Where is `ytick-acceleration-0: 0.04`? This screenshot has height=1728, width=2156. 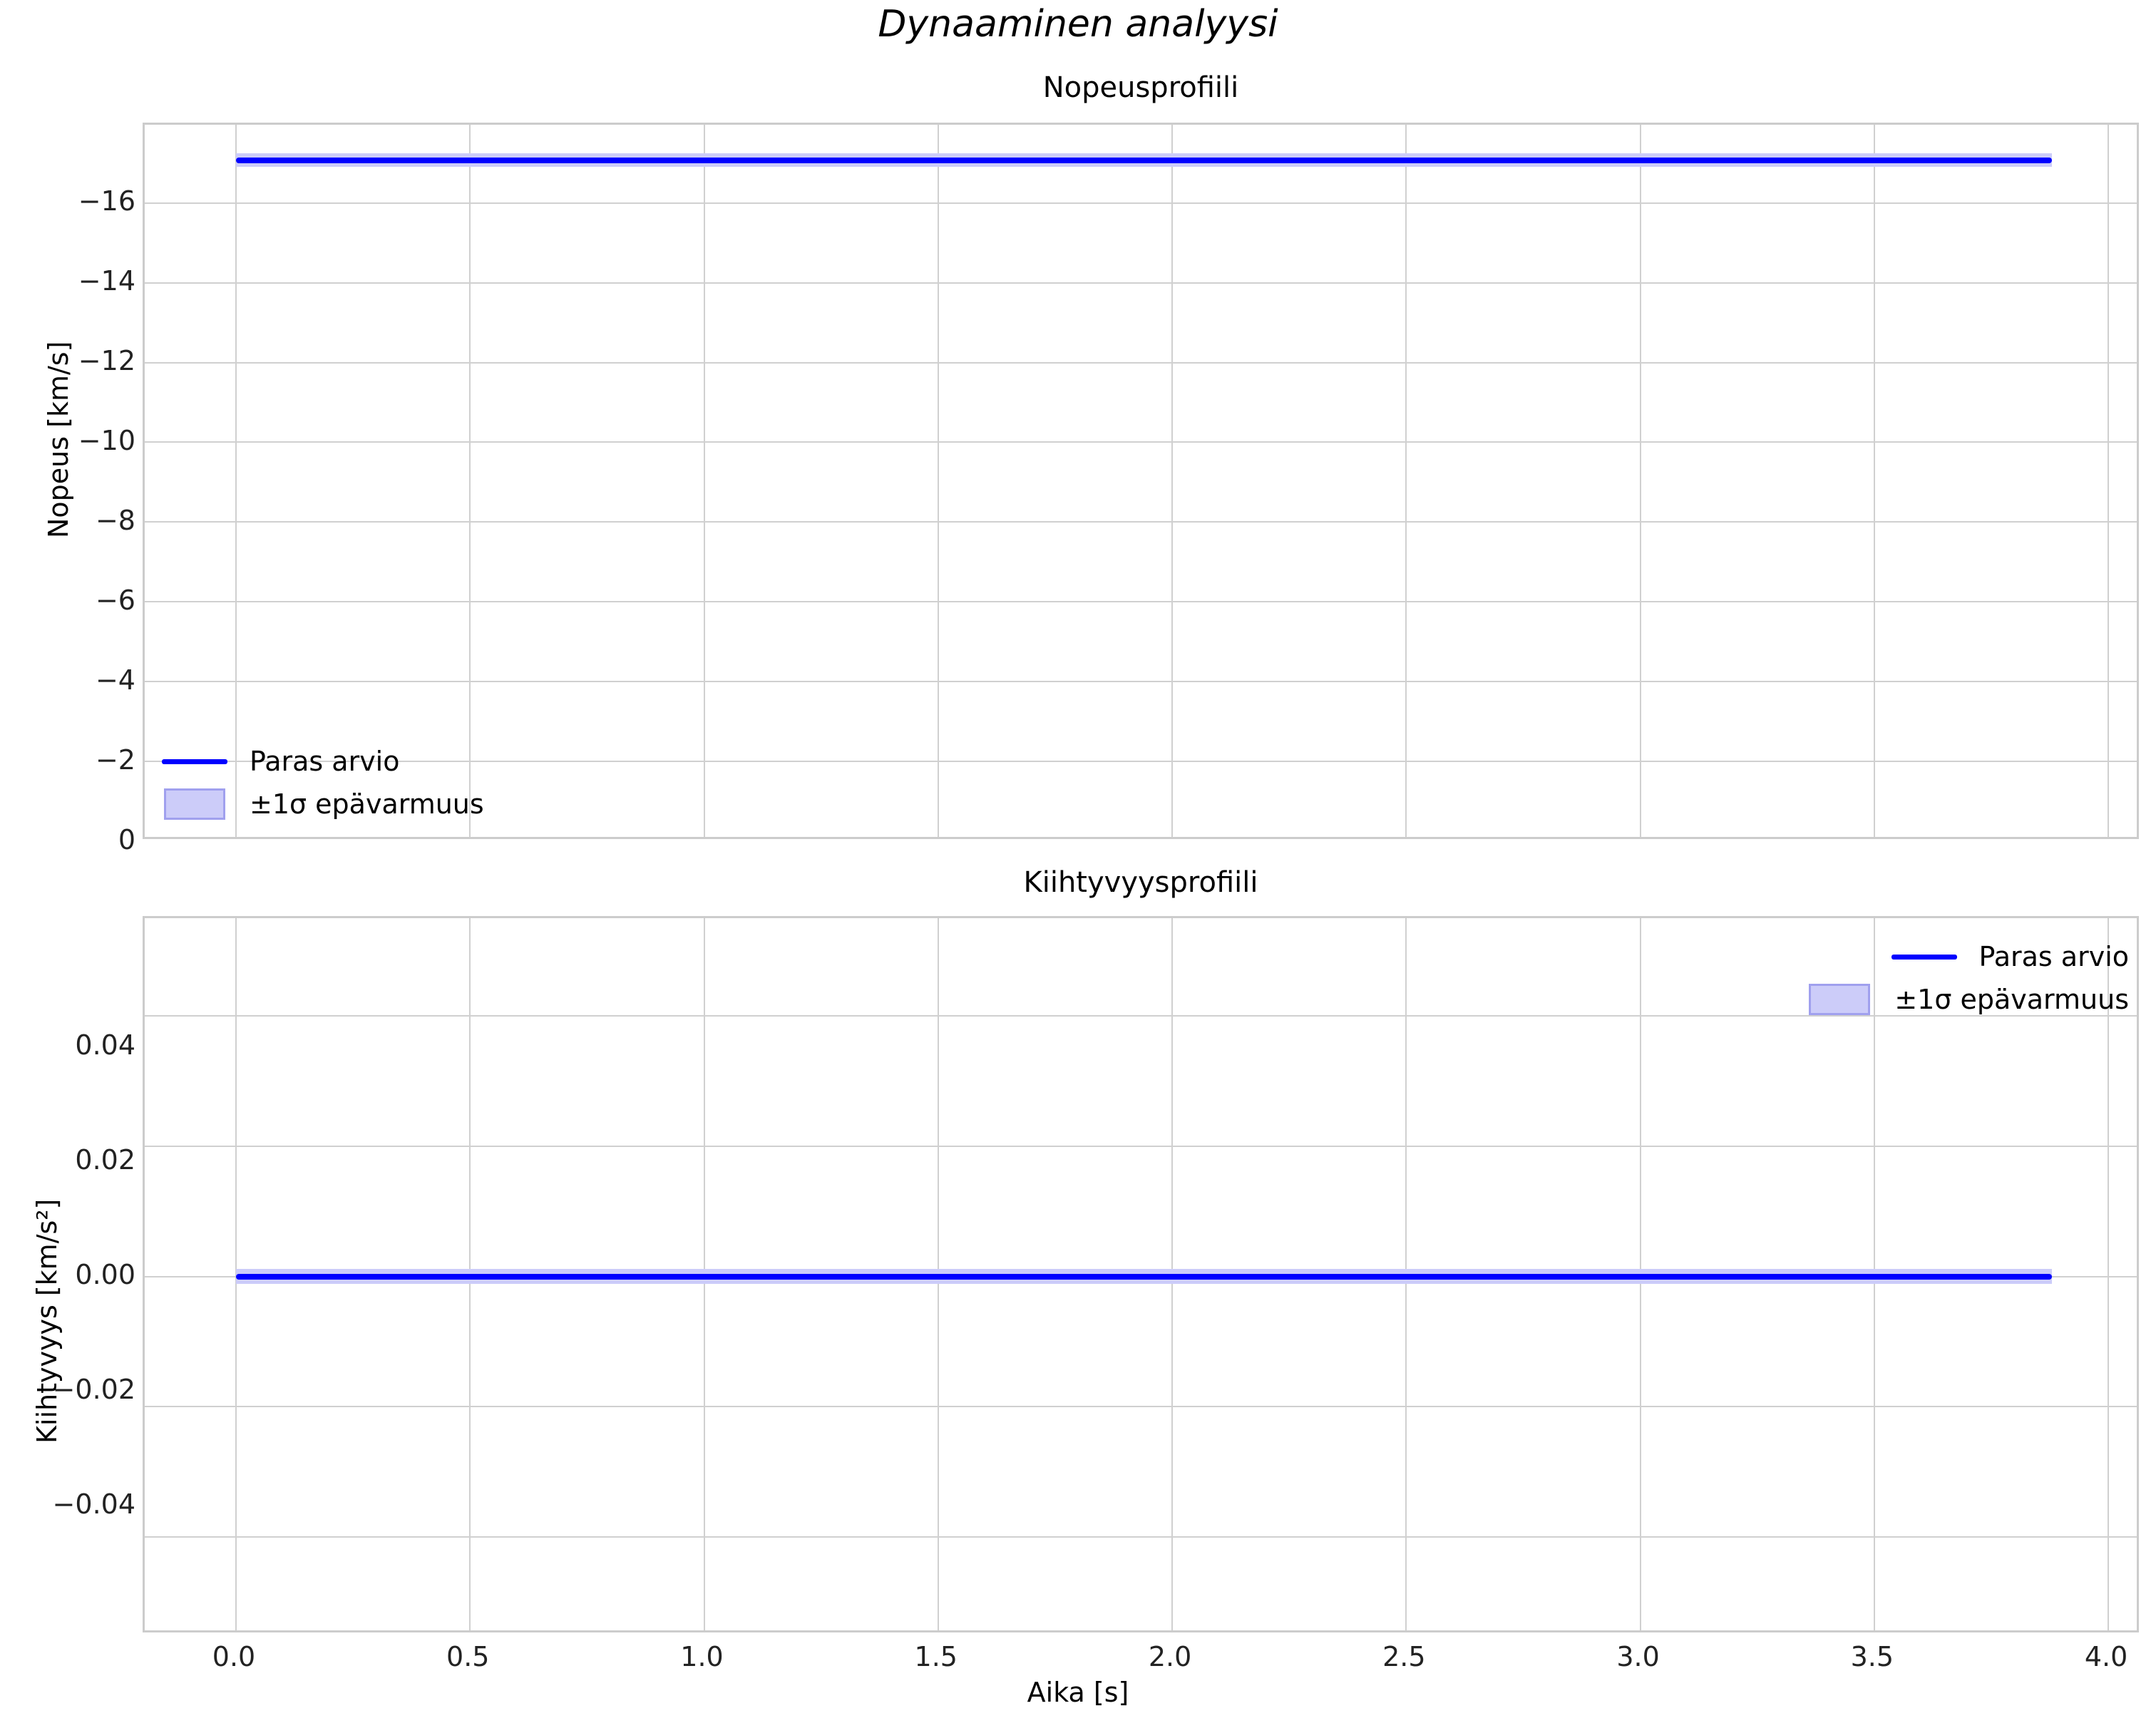 ytick-acceleration-0: 0.04 is located at coordinates (105, 1045).